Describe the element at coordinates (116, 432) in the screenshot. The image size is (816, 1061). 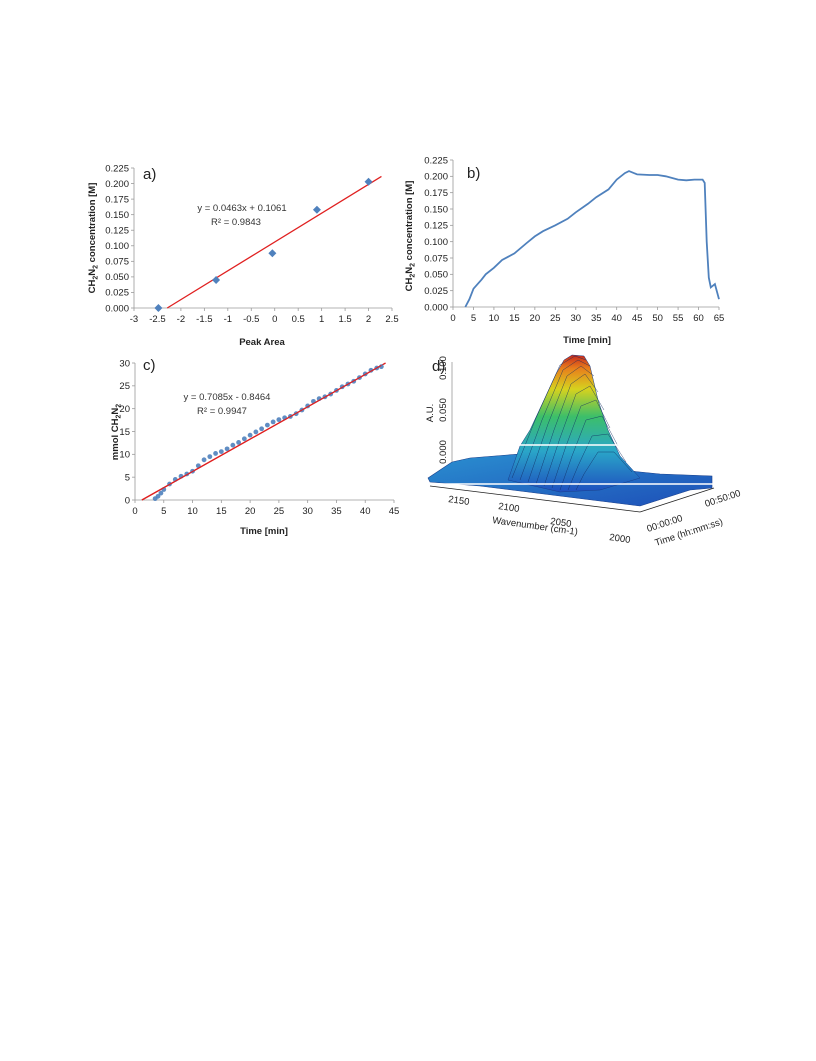
I see `svg-text: mmol CH2N2` at that location.